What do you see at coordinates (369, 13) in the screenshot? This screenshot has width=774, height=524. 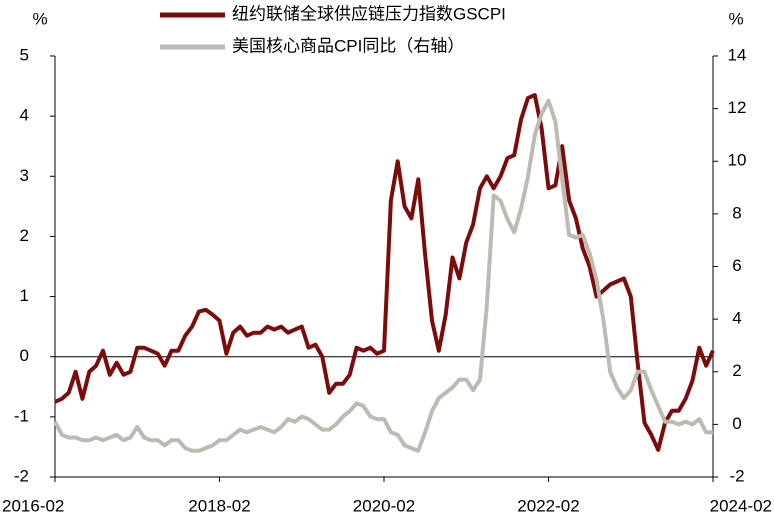 I see `legend-label: 纽约联储全球供应链压力指数GSCPI` at bounding box center [369, 13].